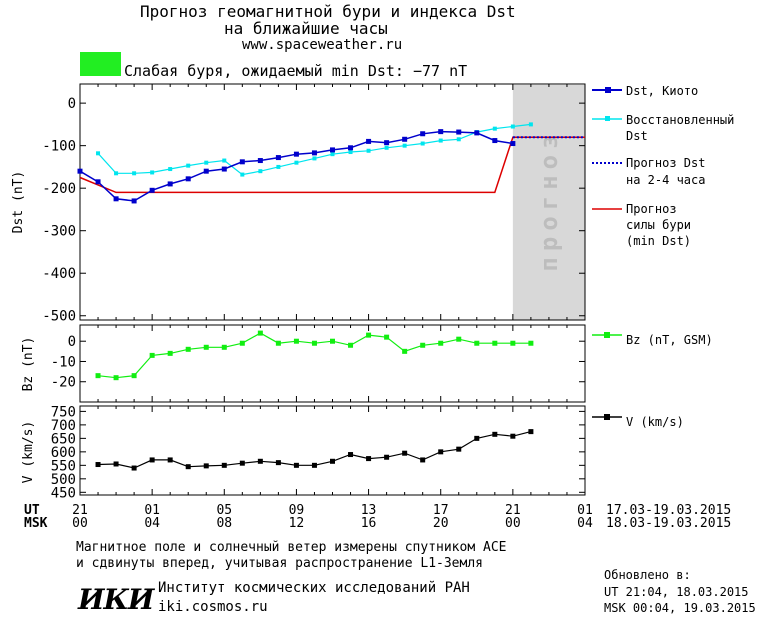  Describe the element at coordinates (72, 104) in the screenshot. I see `y-tick-label: 0` at that location.